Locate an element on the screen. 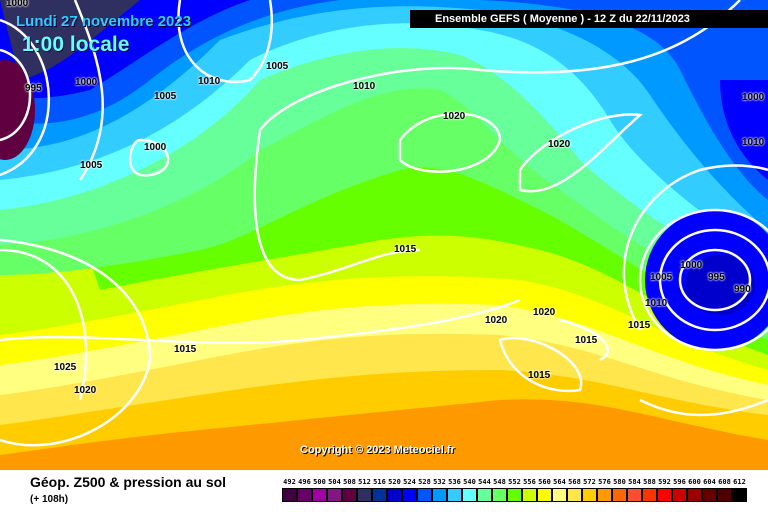  low-core-west is located at coordinates (17, 110).